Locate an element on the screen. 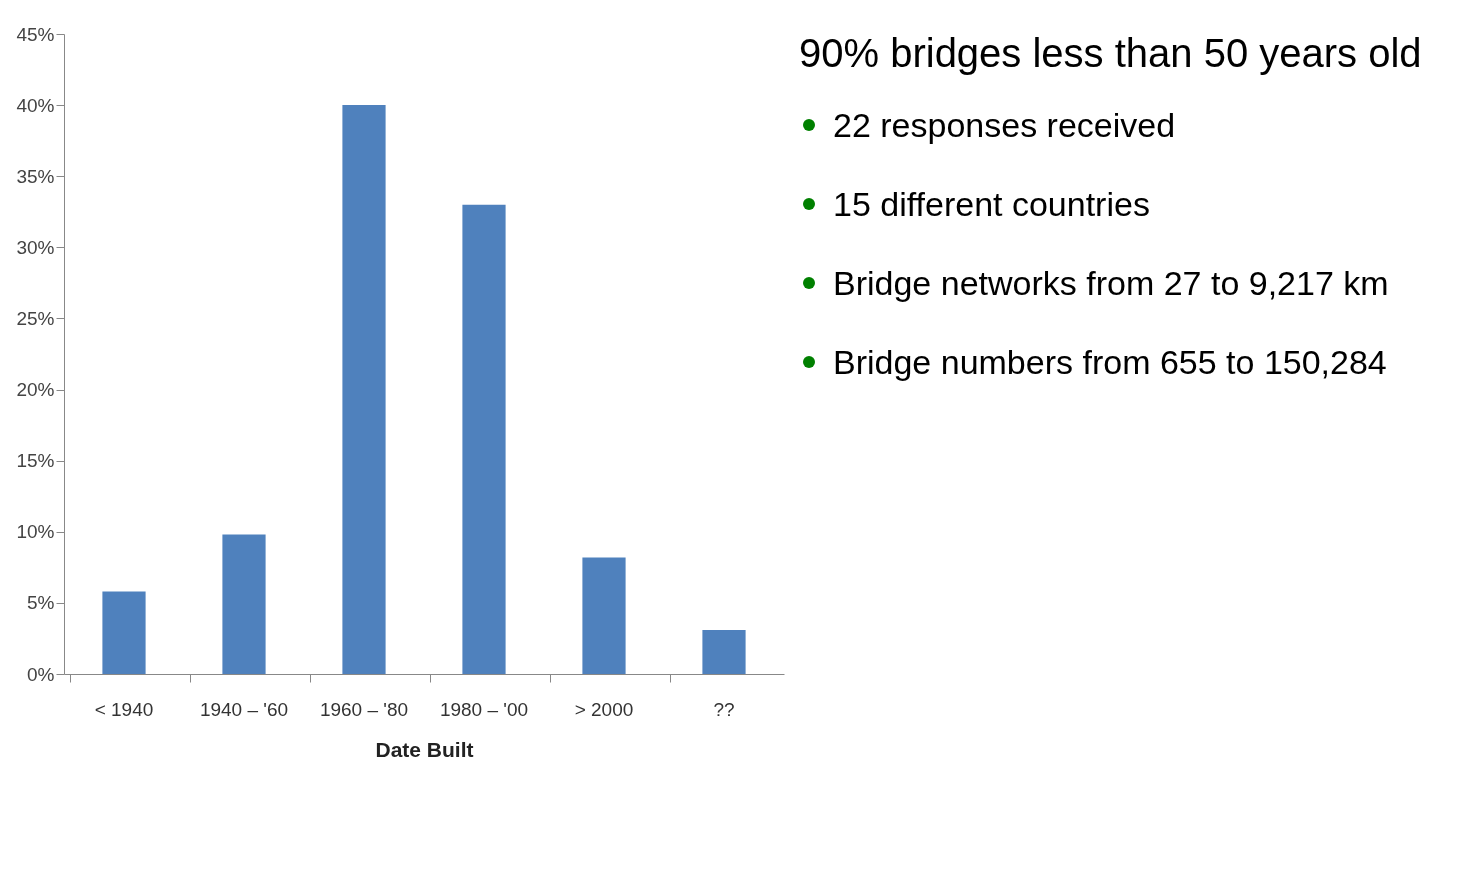 The width and height of the screenshot is (1462, 889). x-tick-label: 1960 – '80 is located at coordinates (364, 709).